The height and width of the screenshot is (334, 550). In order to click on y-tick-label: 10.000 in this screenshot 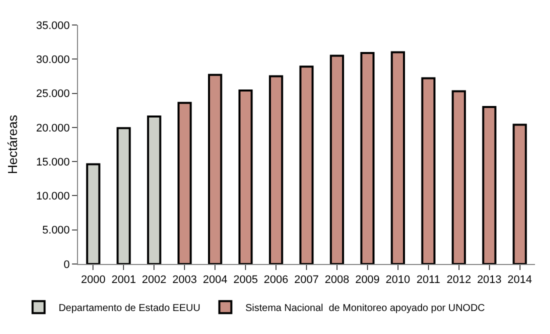, I will do `click(53, 196)`.